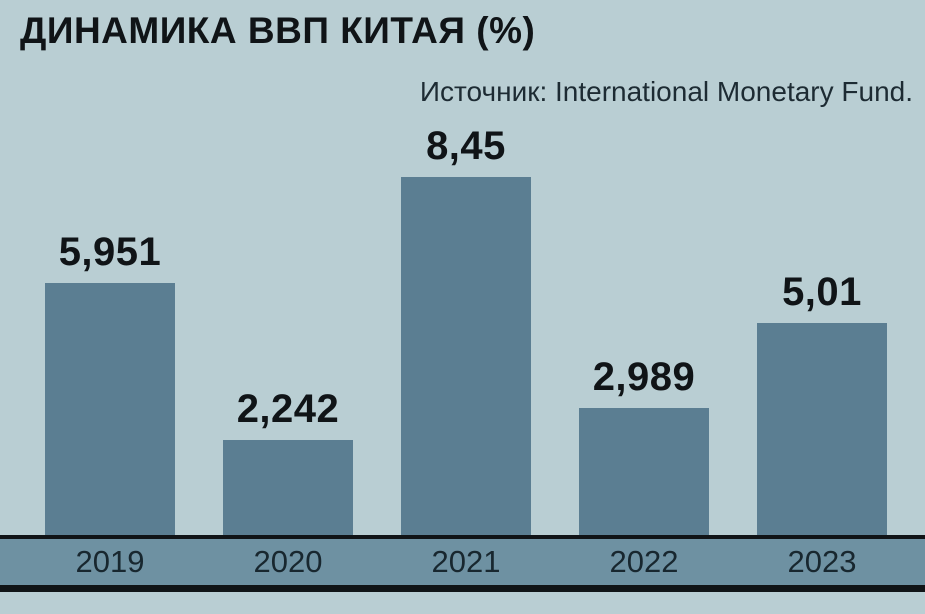 The height and width of the screenshot is (614, 925). Describe the element at coordinates (110, 561) in the screenshot. I see `x-tick-label: 2019` at that location.